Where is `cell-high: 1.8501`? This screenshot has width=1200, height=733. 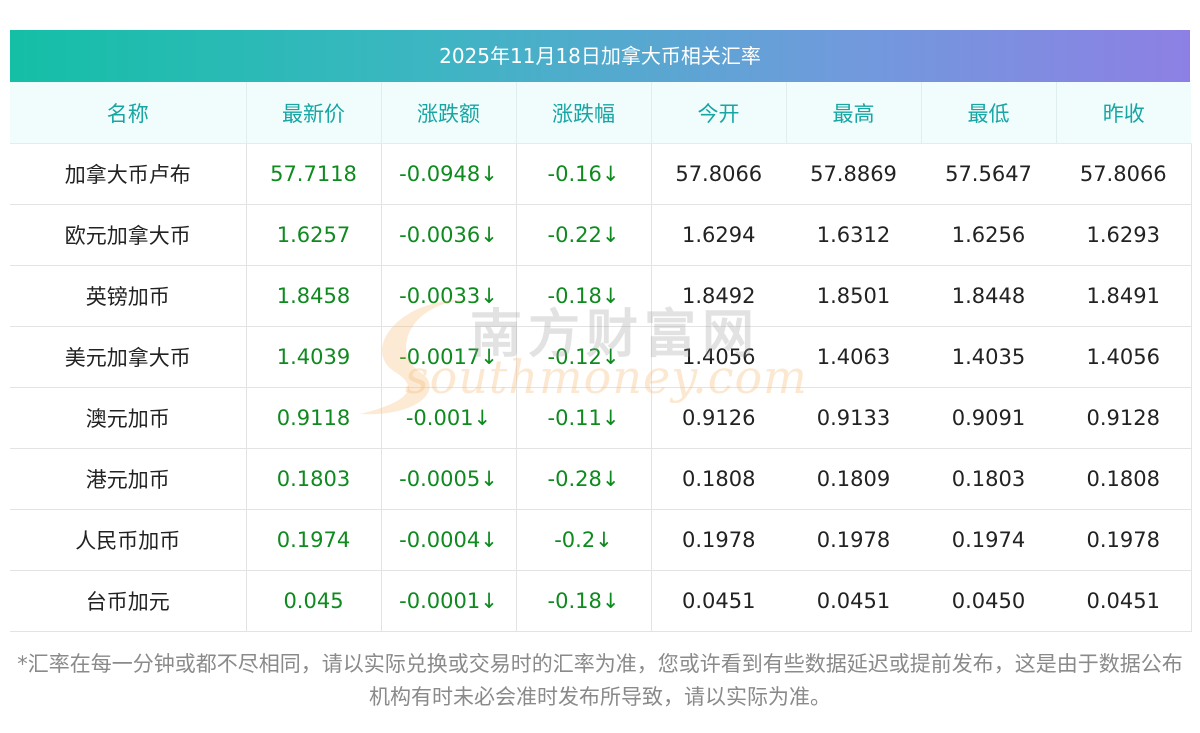
cell-high: 1.8501 is located at coordinates (853, 296).